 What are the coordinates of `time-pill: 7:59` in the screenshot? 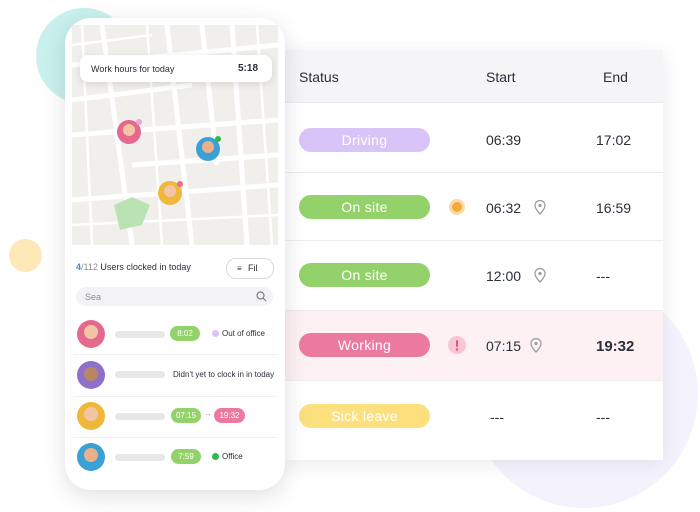 It's located at (186, 456).